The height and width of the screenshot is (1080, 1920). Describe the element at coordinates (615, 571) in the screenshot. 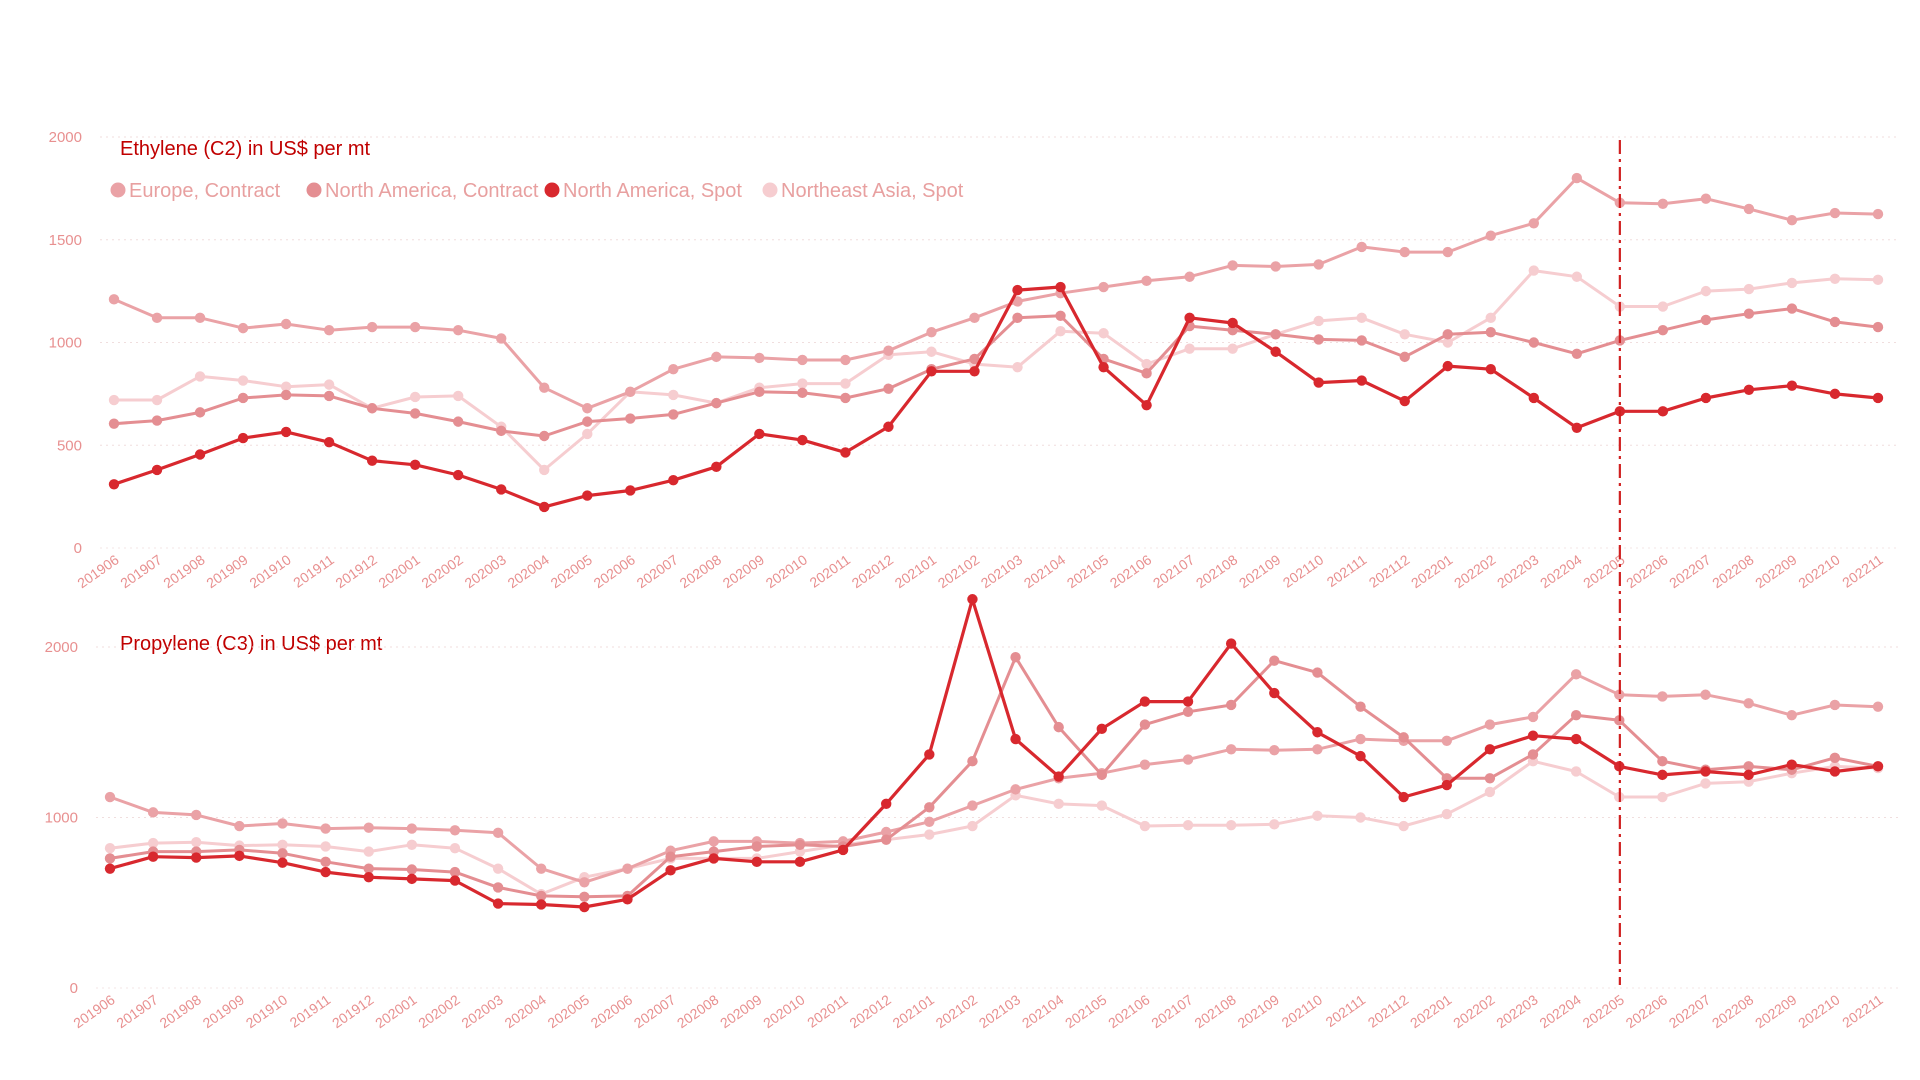

I see `x-tick-label: 202006` at that location.